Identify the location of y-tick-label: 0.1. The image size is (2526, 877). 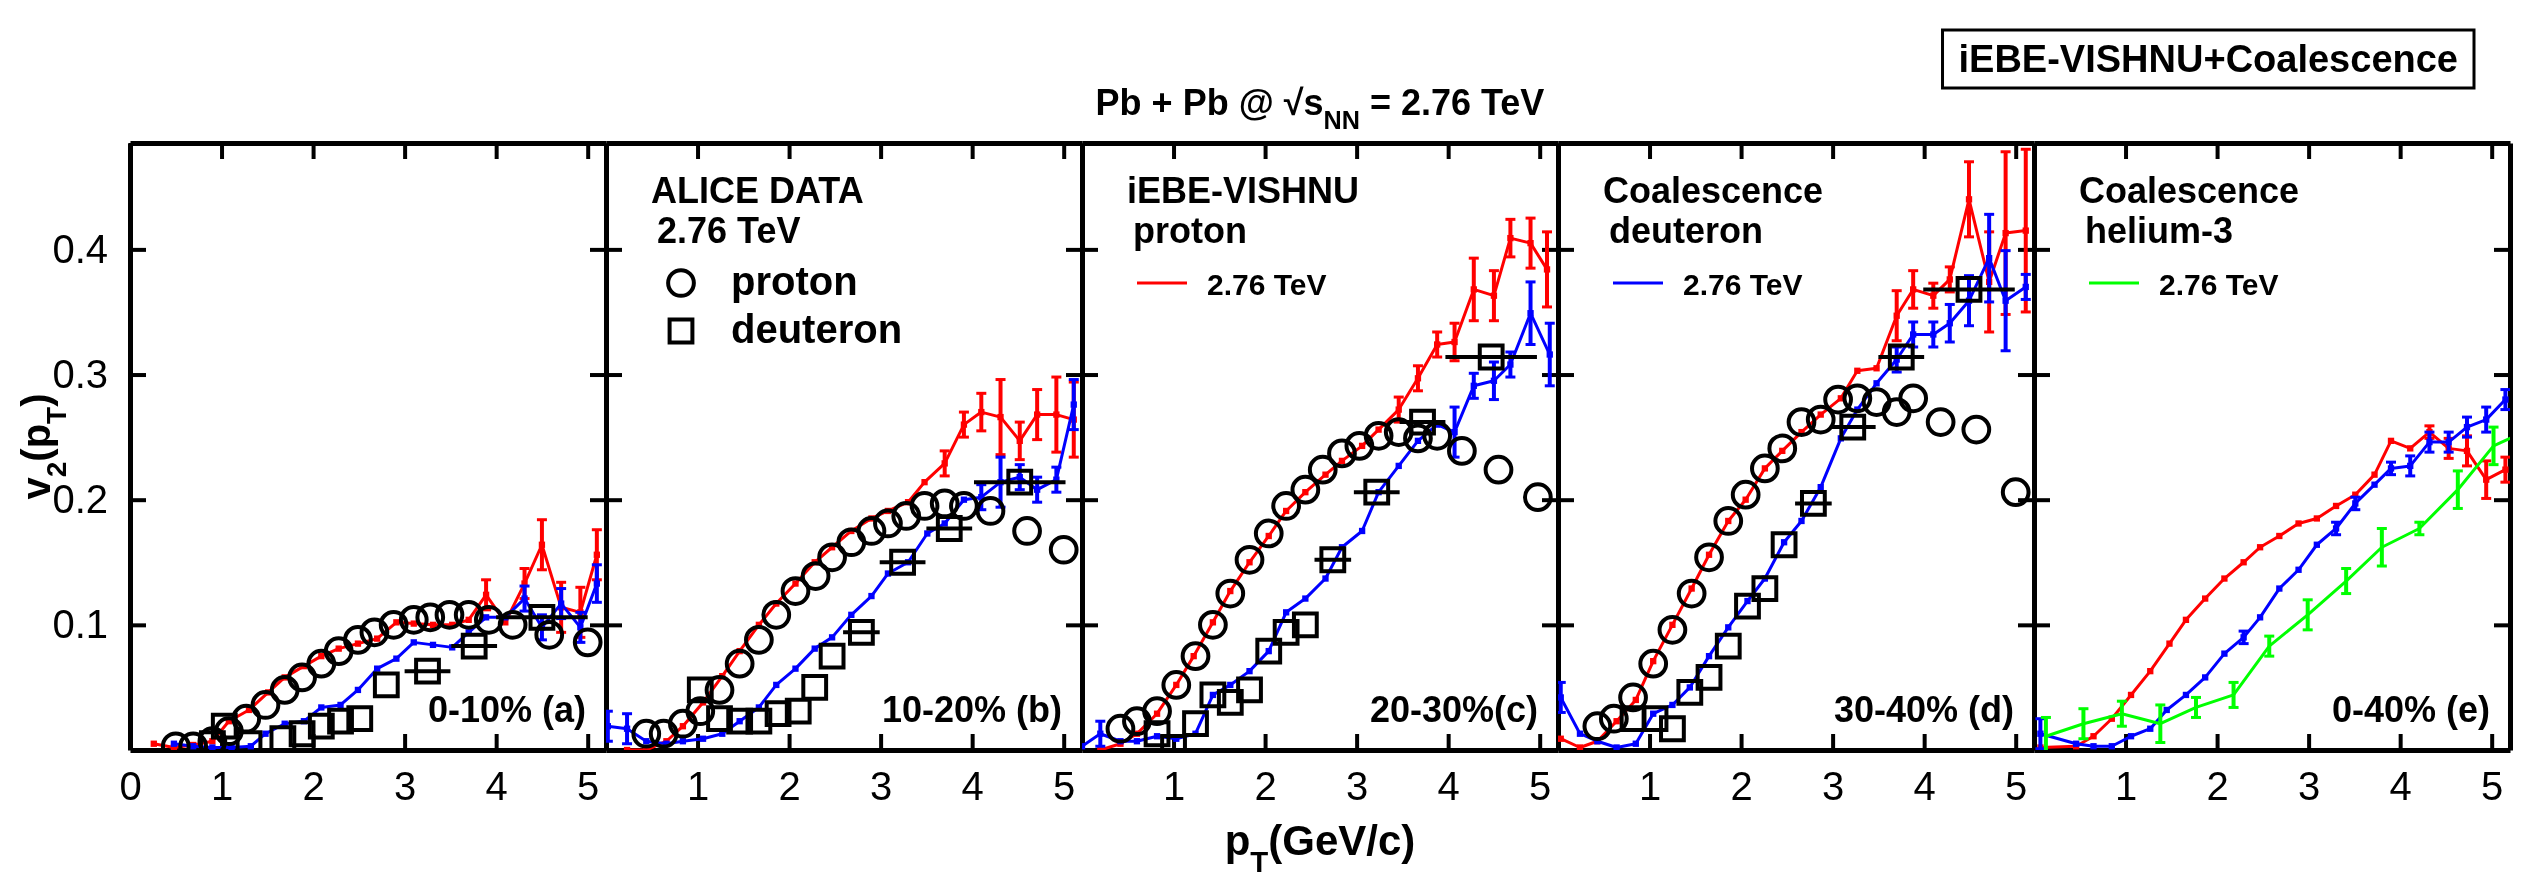
(80, 624).